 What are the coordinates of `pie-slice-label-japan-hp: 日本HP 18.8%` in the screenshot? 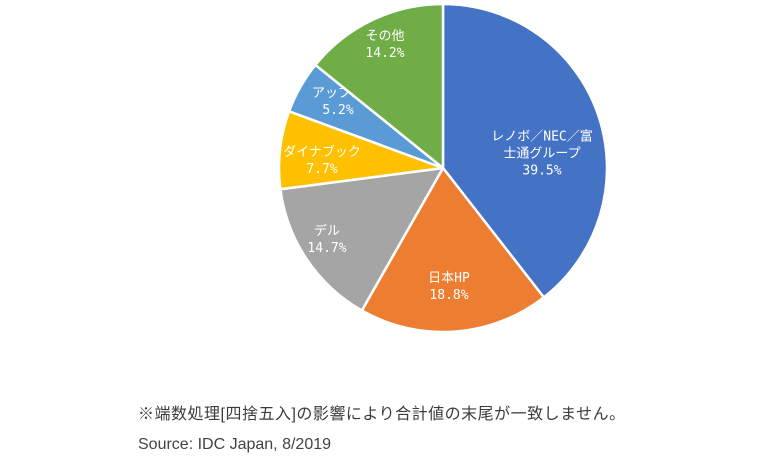 It's located at (449, 287).